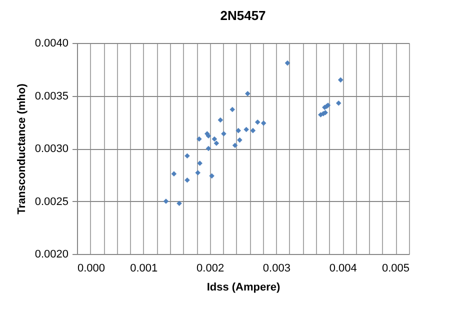 The image size is (473, 331). What do you see at coordinates (92, 268) in the screenshot?
I see `x-tick-label: 0.000` at bounding box center [92, 268].